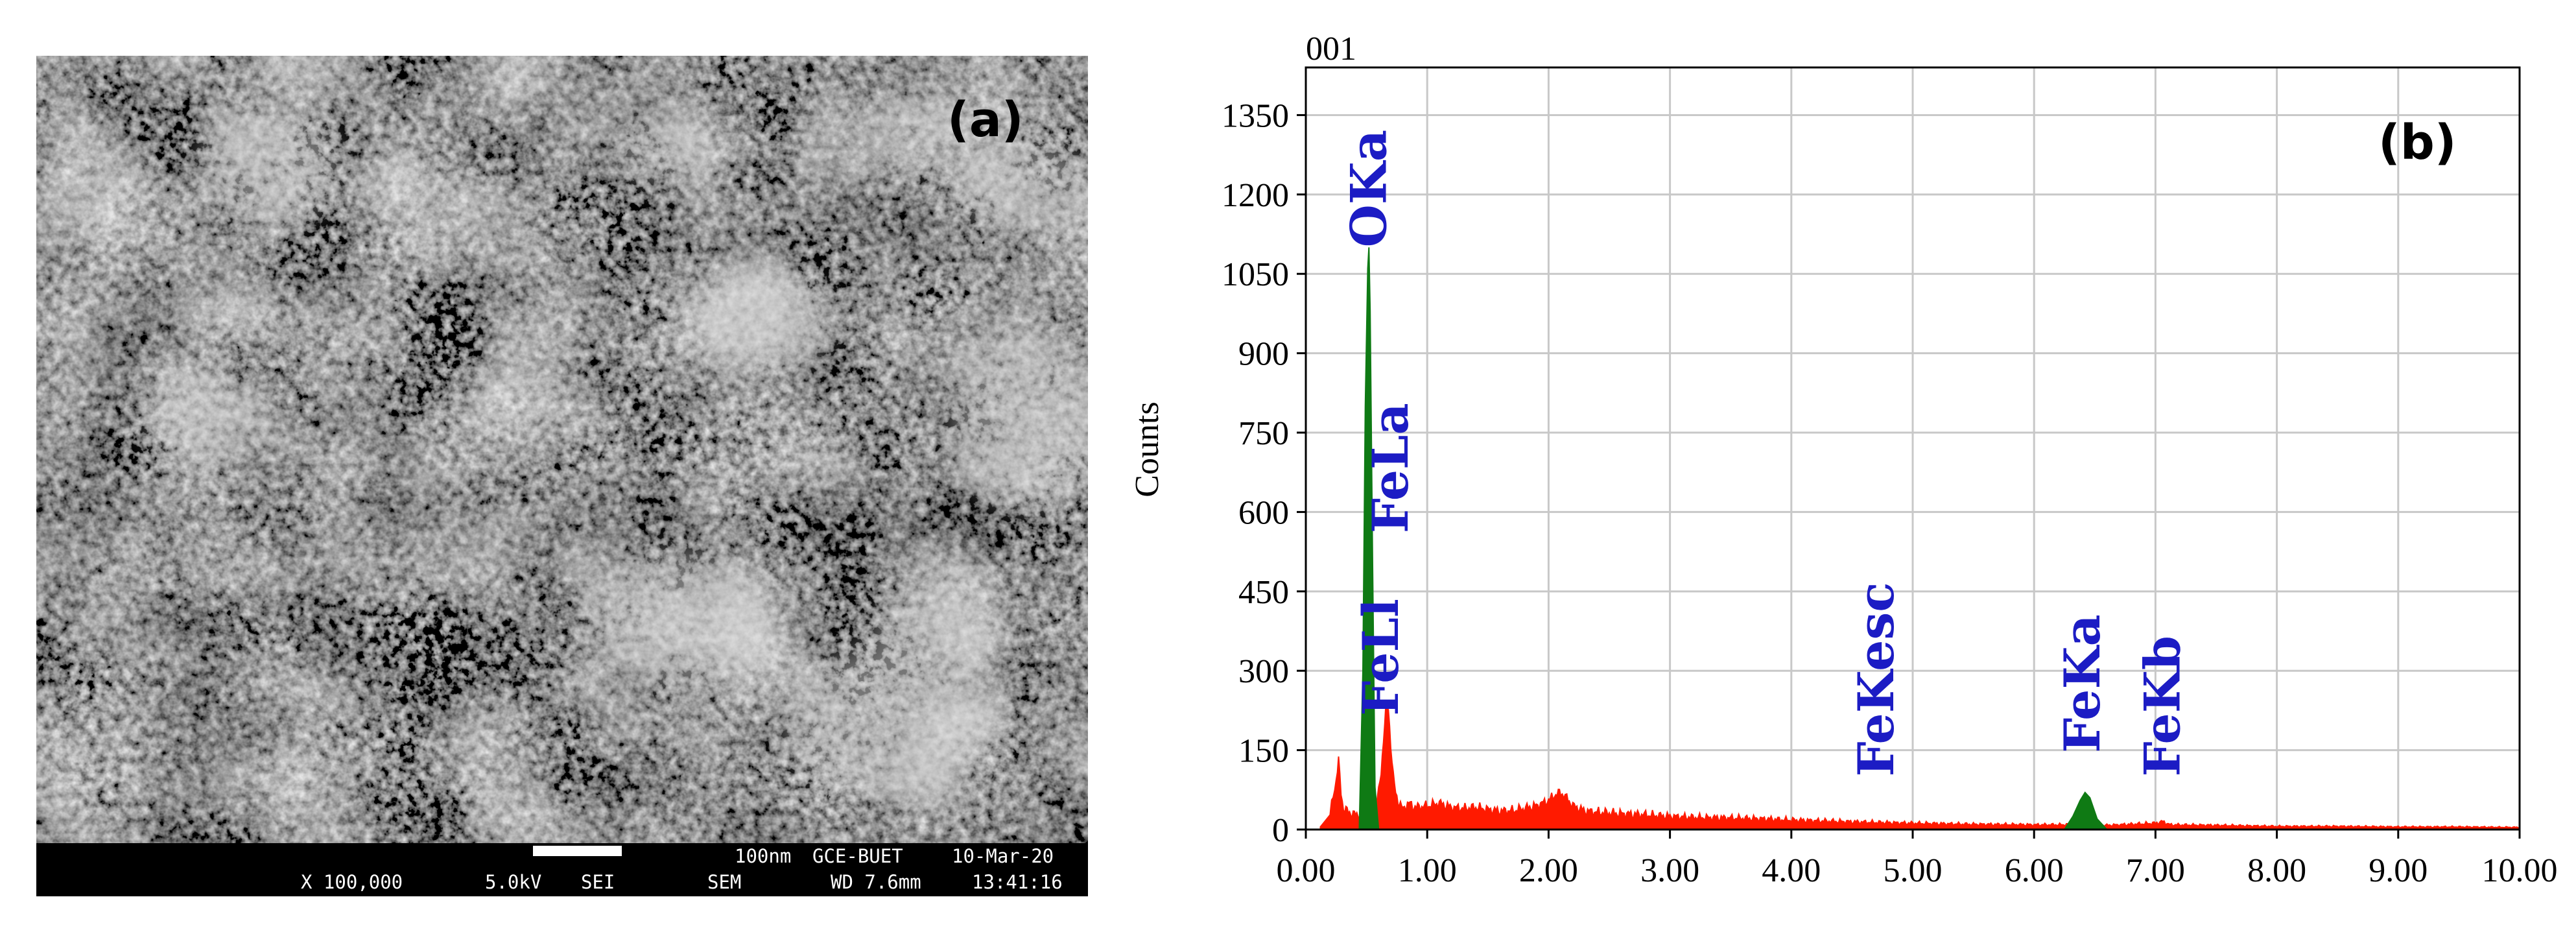 Image resolution: width=2576 pixels, height=932 pixels. What do you see at coordinates (1263, 592) in the screenshot?
I see `y-tick-label: 450` at bounding box center [1263, 592].